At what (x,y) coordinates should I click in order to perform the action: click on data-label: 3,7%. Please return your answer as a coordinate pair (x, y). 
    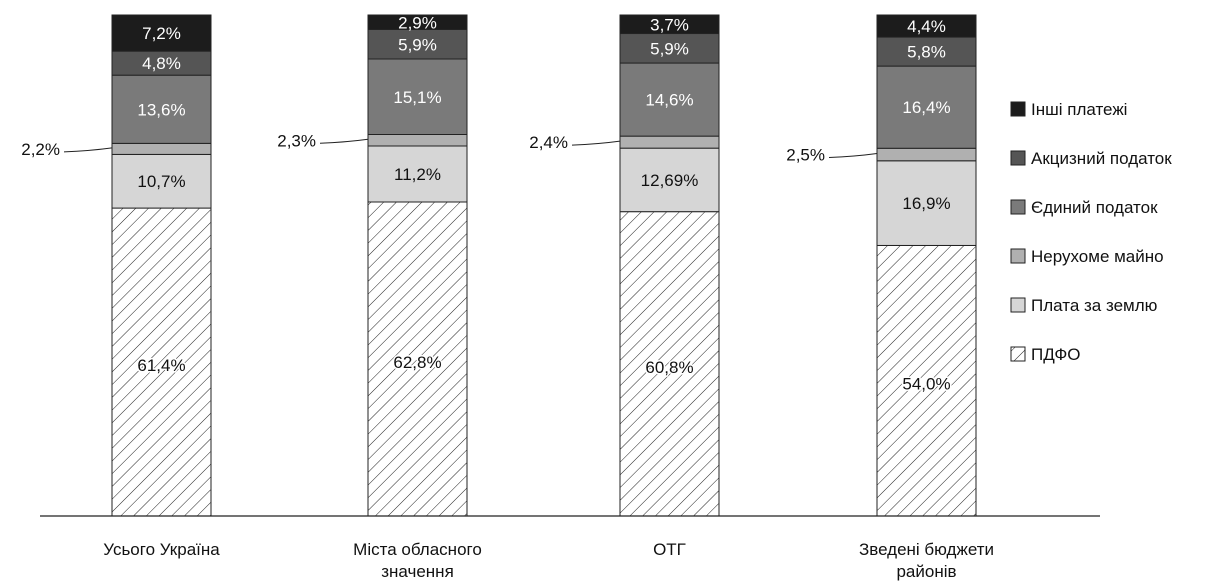
    Looking at the image, I should click on (669, 24).